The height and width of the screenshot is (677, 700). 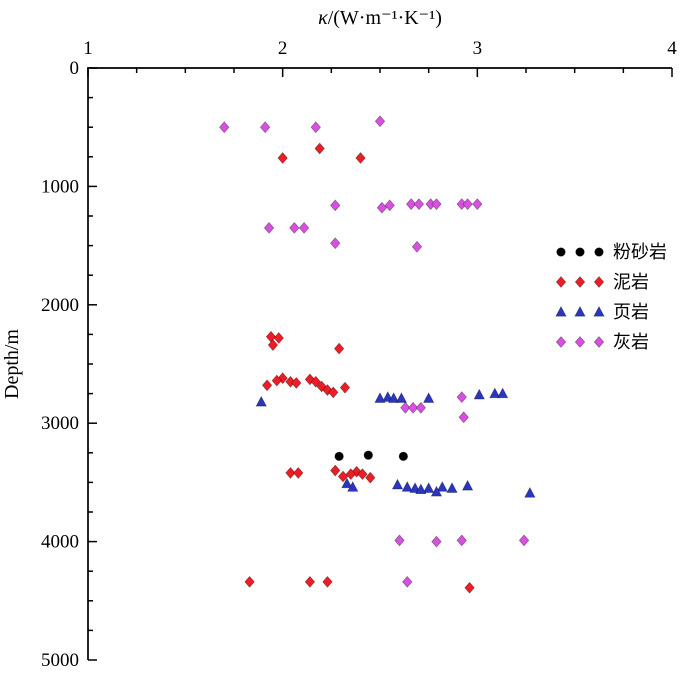 What do you see at coordinates (631, 282) in the screenshot?
I see `legend-label: 泥岩` at bounding box center [631, 282].